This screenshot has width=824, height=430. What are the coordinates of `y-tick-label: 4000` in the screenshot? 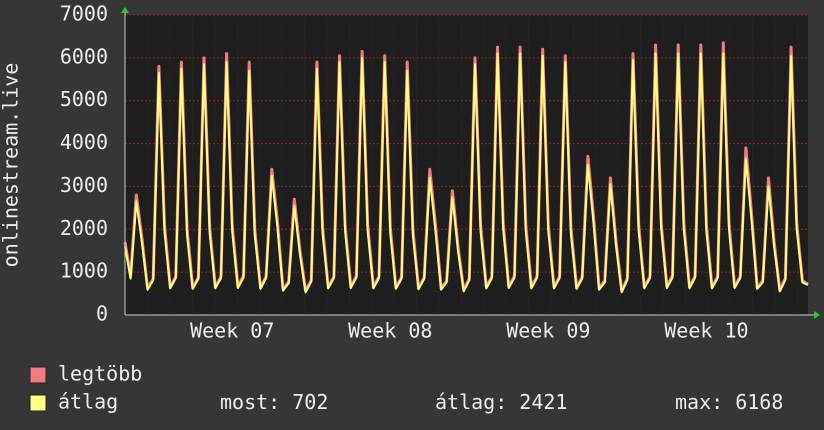 It's located at (84, 142).